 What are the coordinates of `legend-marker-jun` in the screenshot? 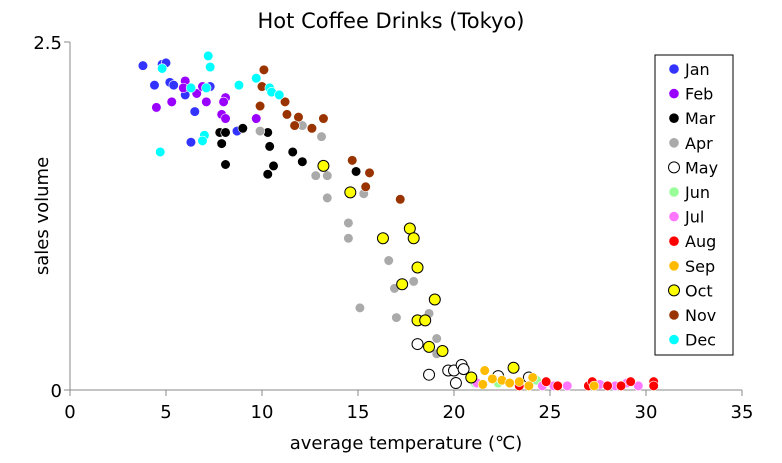 It's located at (674, 192).